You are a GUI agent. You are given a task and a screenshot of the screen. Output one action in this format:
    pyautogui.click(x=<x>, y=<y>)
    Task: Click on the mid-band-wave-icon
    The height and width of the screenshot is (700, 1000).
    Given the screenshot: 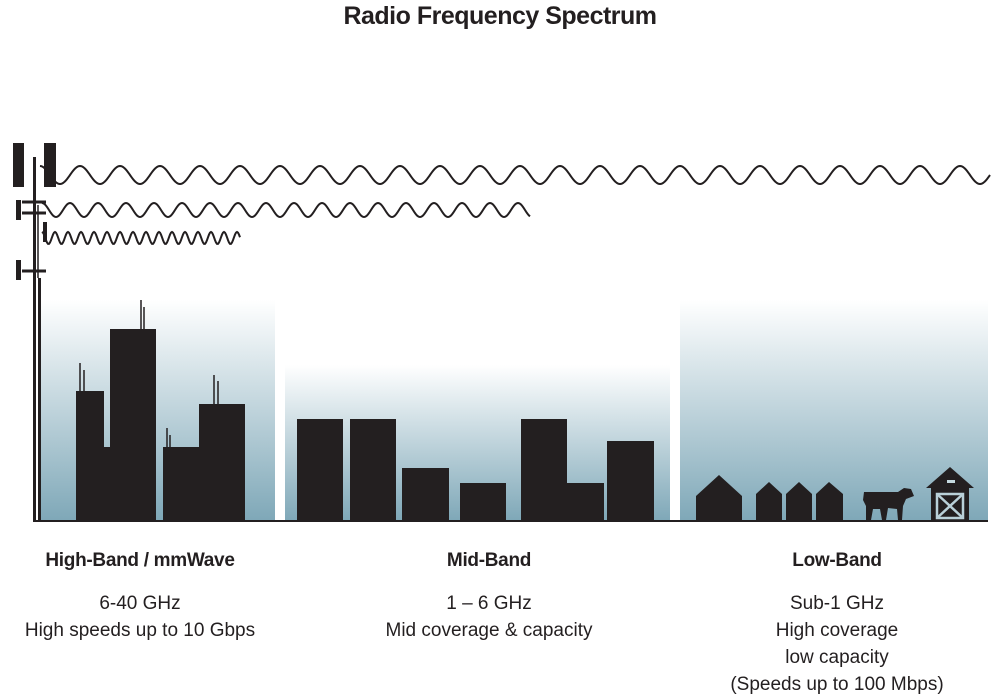 What is the action you would take?
    pyautogui.click(x=286, y=210)
    